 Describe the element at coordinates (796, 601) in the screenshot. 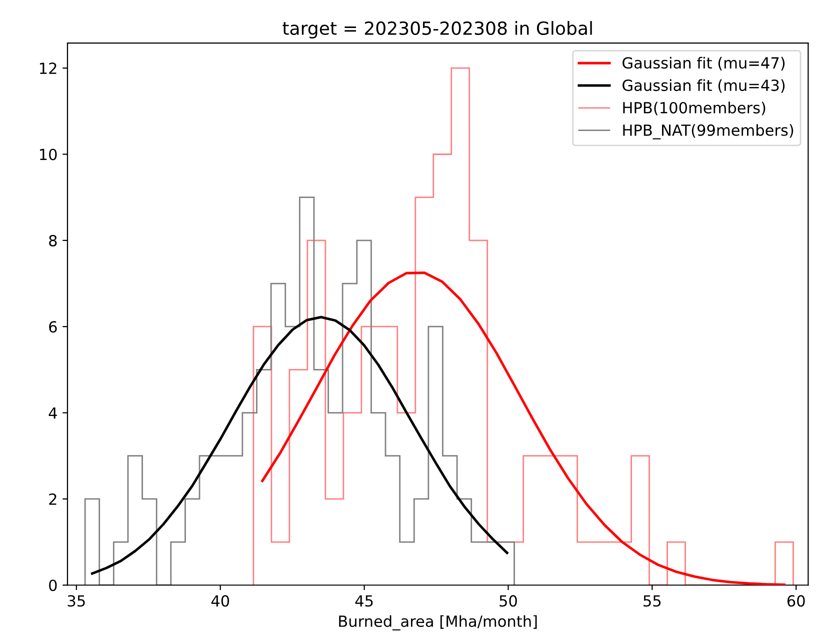

I see `x-tick-label: 60` at that location.